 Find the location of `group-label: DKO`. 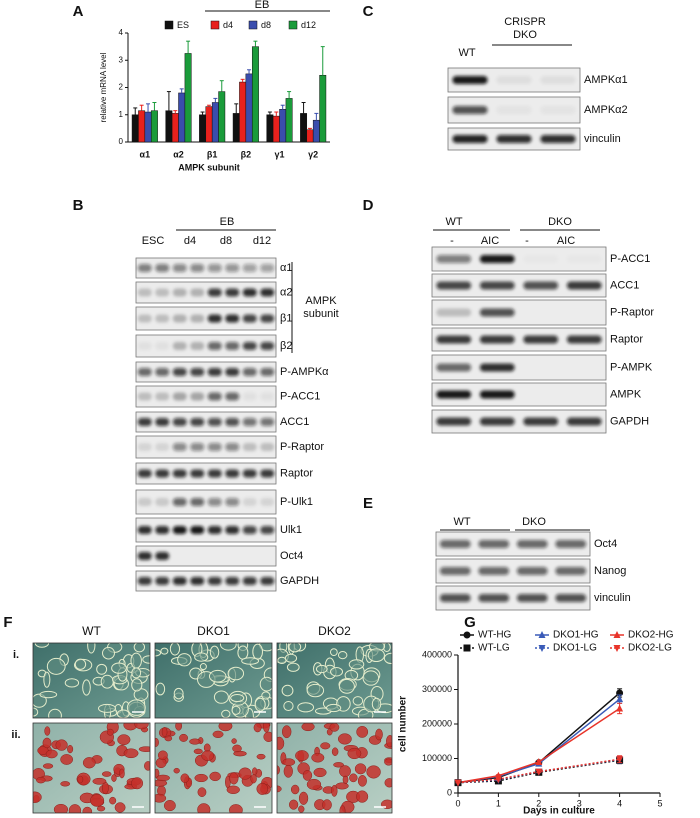

group-label: DKO is located at coordinates (560, 222).